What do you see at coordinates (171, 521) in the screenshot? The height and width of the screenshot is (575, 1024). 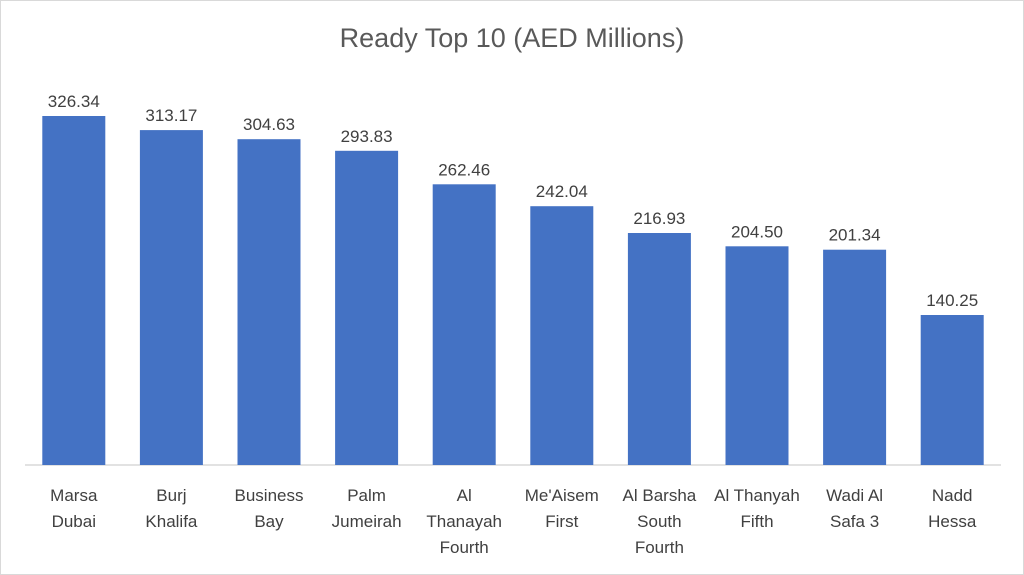 I see `x-tick-label: Khalifa` at bounding box center [171, 521].